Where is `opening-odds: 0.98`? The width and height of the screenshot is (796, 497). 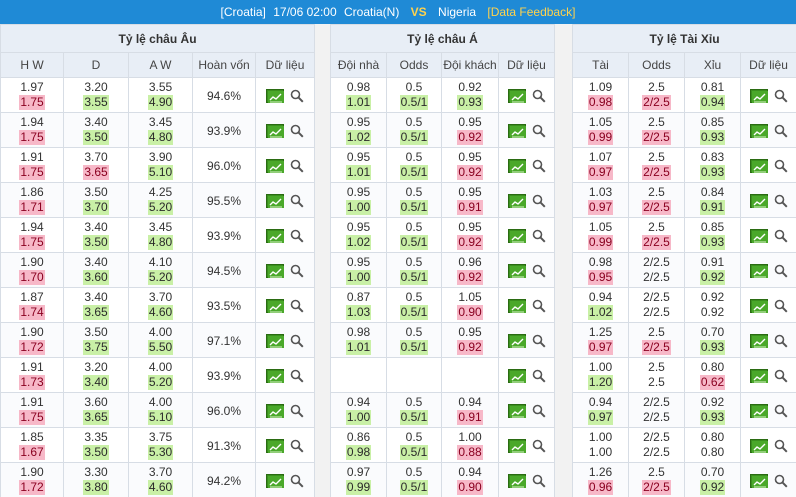
opening-odds: 0.98 is located at coordinates (358, 332).